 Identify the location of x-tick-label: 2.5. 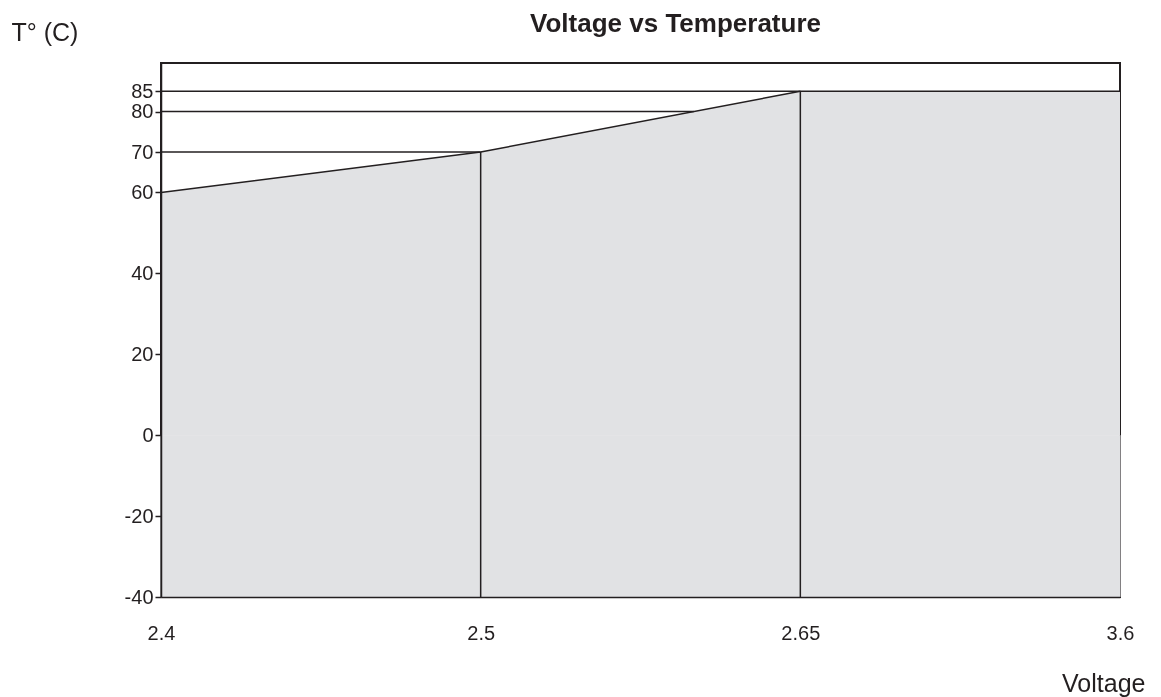
(481, 632).